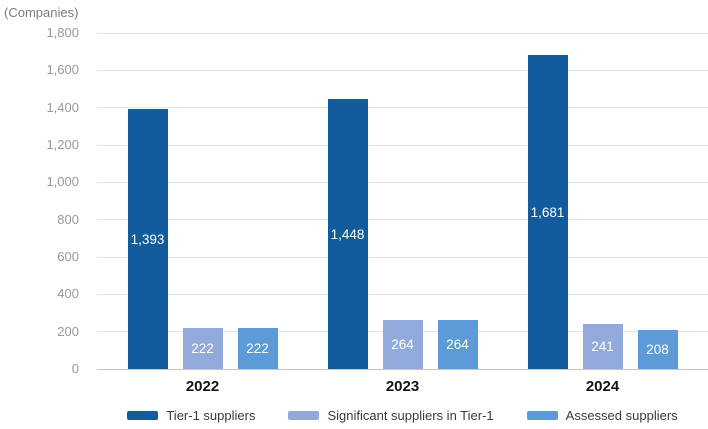  What do you see at coordinates (41, 12) in the screenshot?
I see `y-axis-unit-label: (Companies)` at bounding box center [41, 12].